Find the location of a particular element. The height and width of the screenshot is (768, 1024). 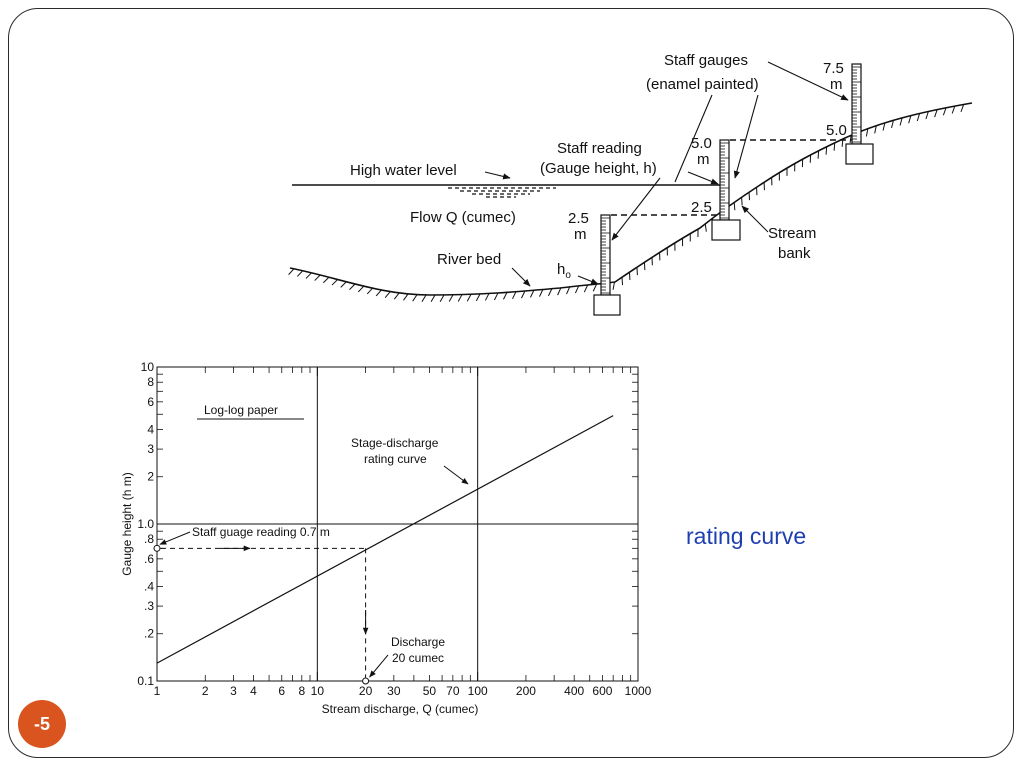

y-tick-label: .4 is located at coordinates (149, 586).